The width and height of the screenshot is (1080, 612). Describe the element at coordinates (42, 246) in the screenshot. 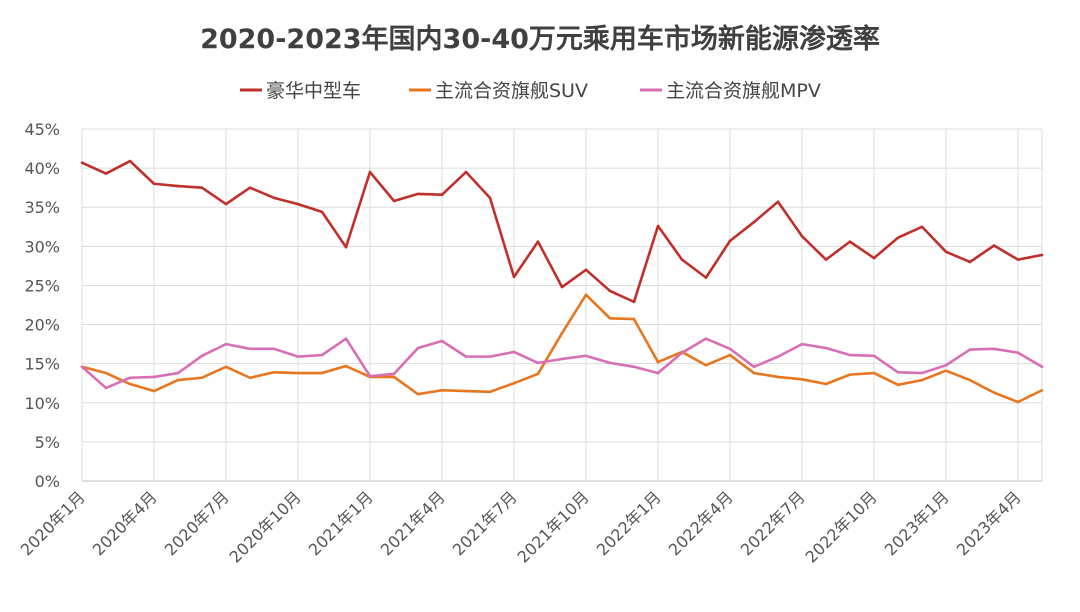

I see `y-tick-label: 30%` at that location.